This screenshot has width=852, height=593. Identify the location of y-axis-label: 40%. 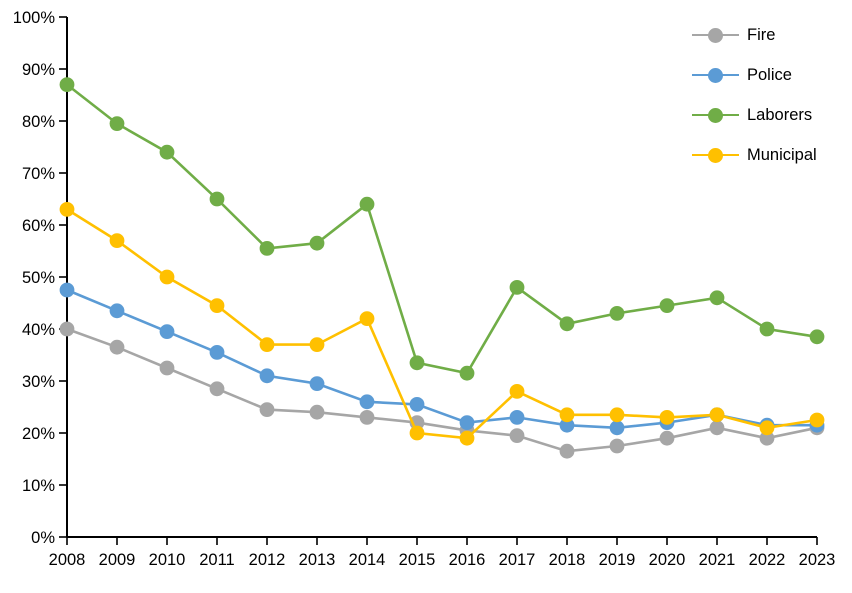
(38, 330).